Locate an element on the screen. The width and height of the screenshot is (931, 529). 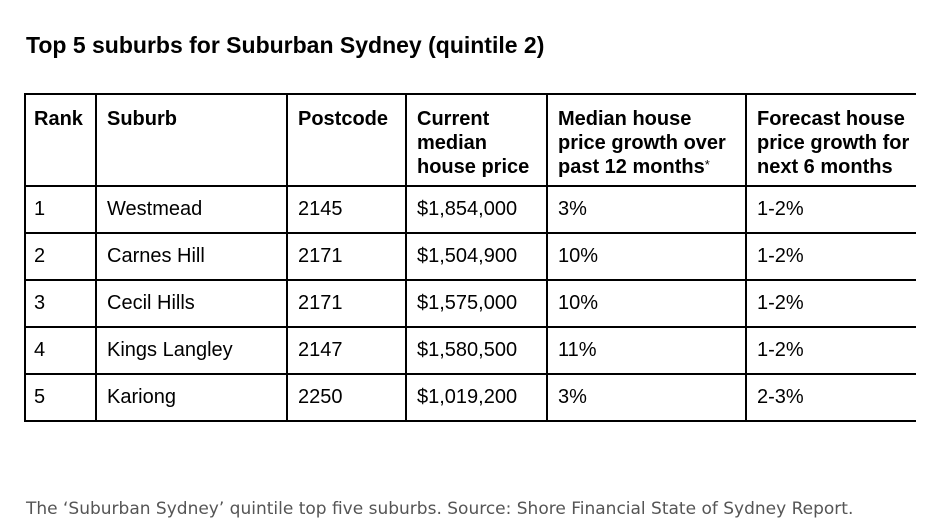
table-row: 1 Westmead 2145 $1,854,000 3% 1-2% is located at coordinates (470, 209).